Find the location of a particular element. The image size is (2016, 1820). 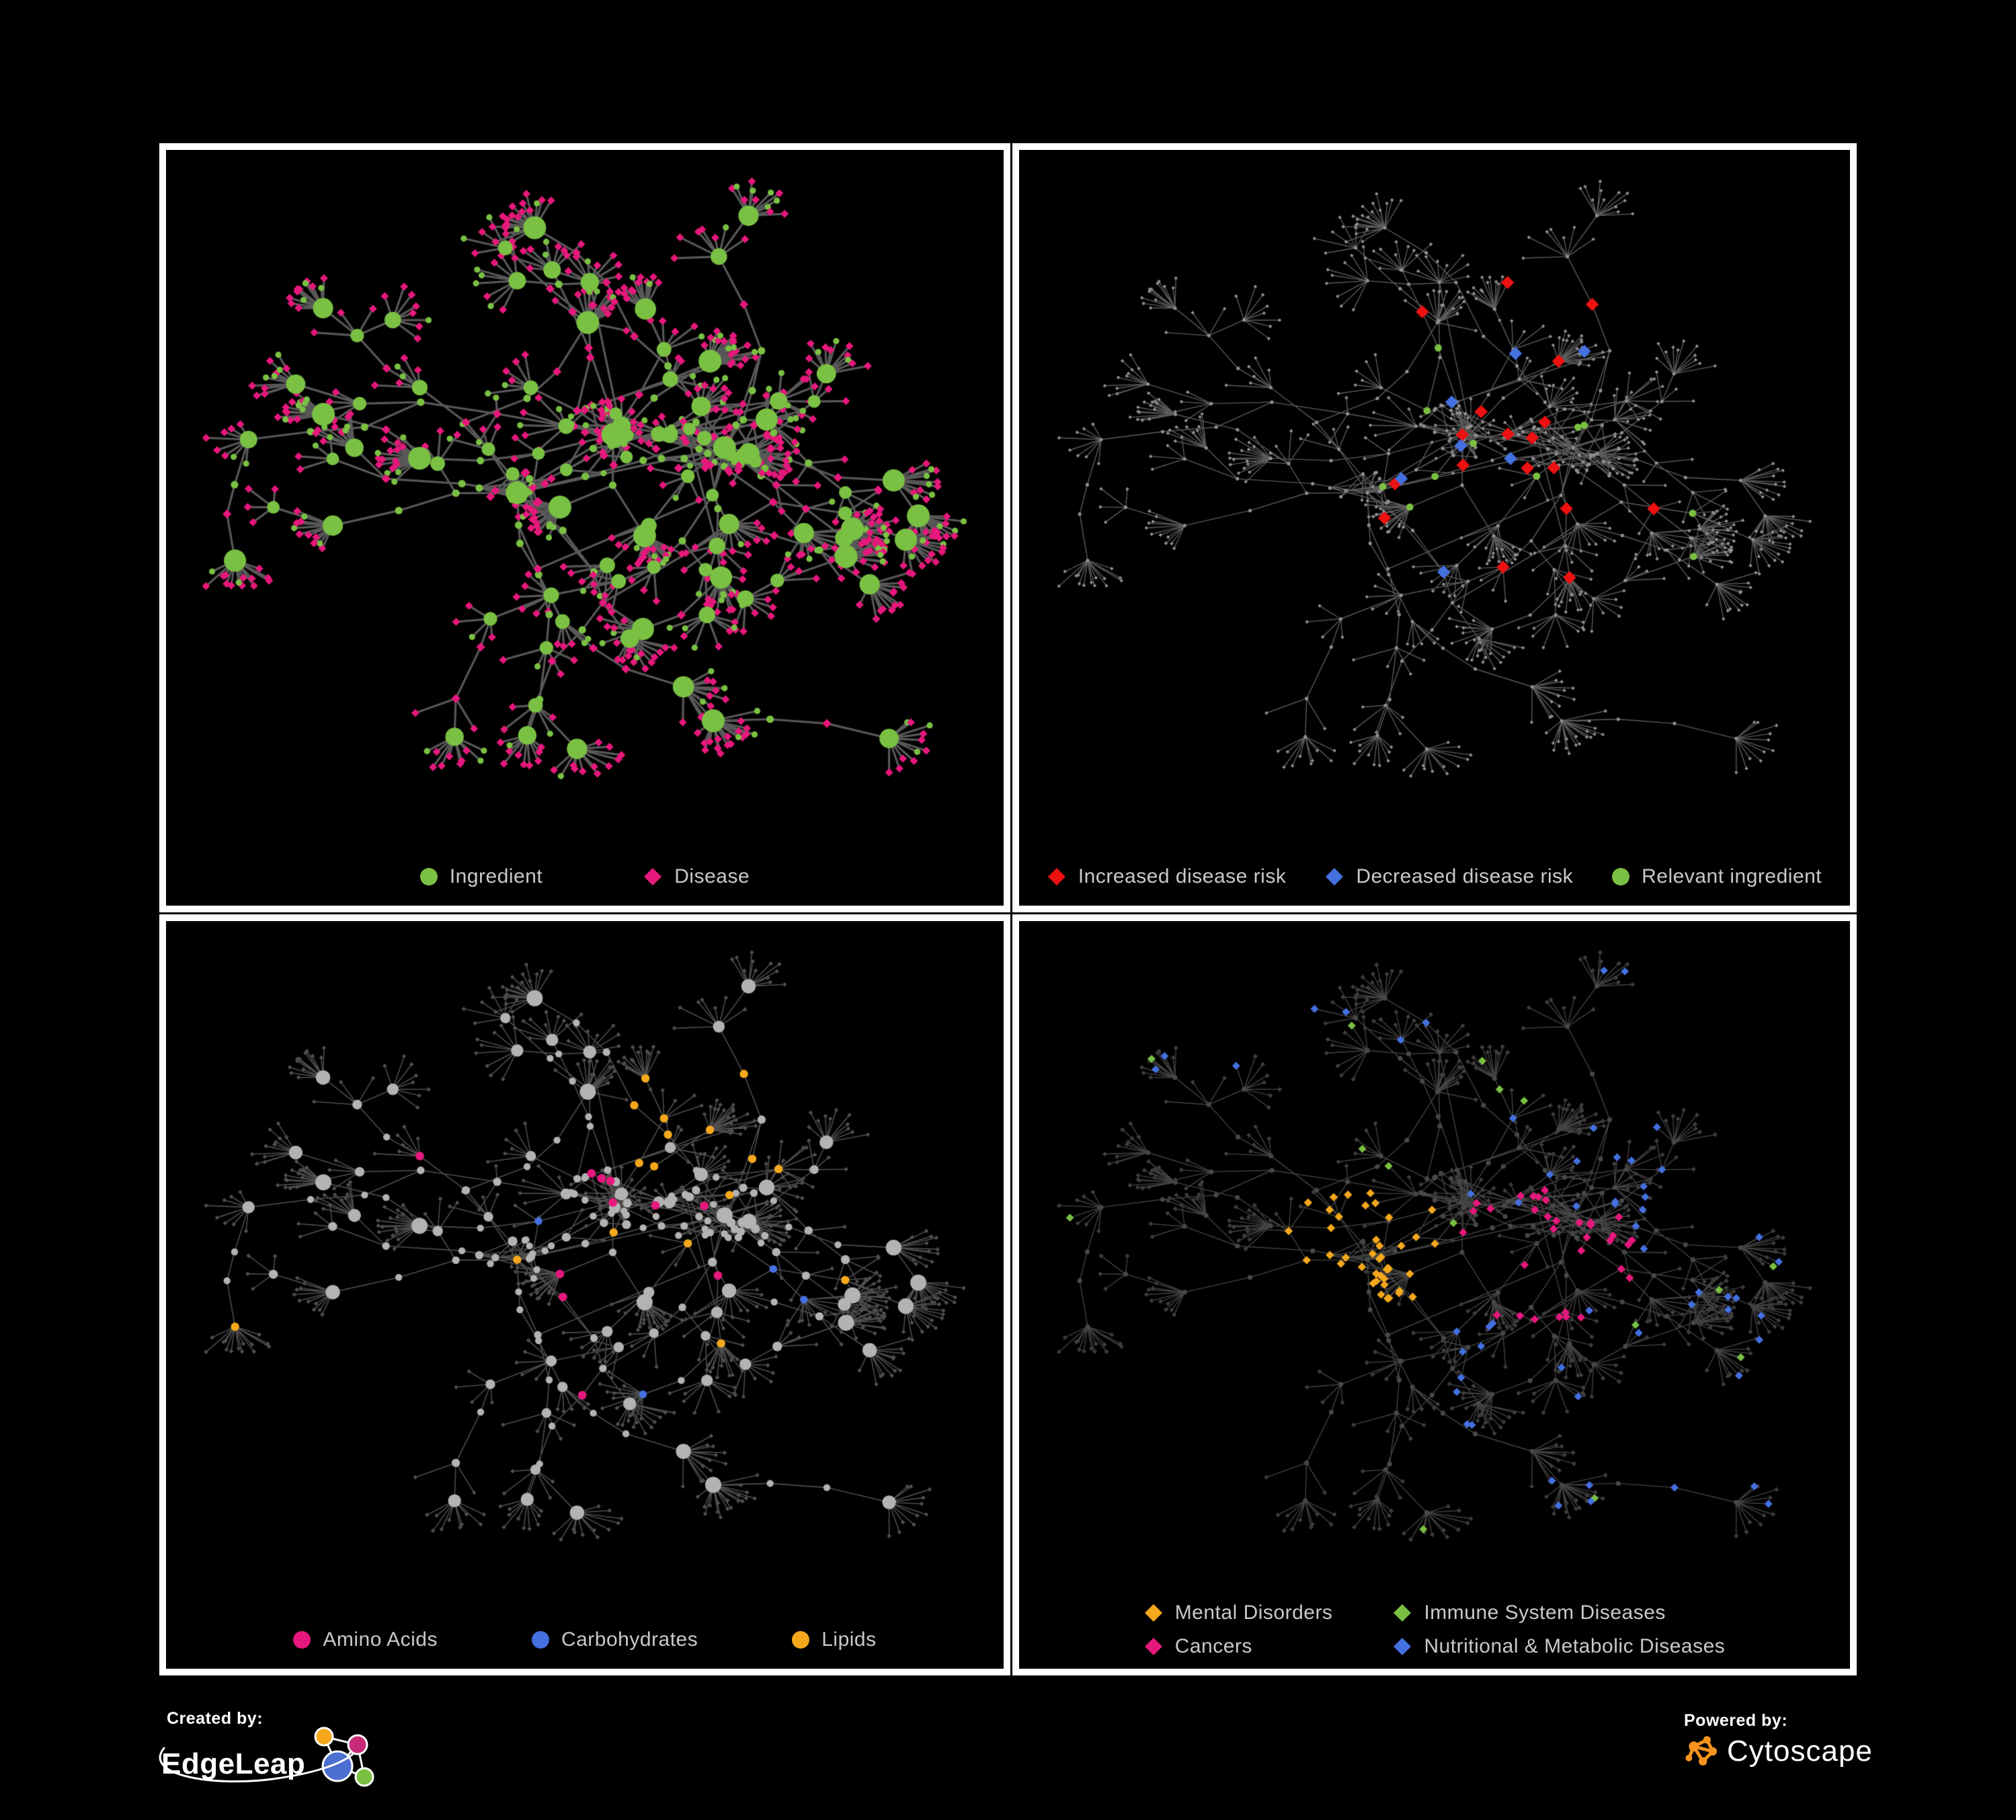

legend-label: Cancers is located at coordinates (1213, 1646).